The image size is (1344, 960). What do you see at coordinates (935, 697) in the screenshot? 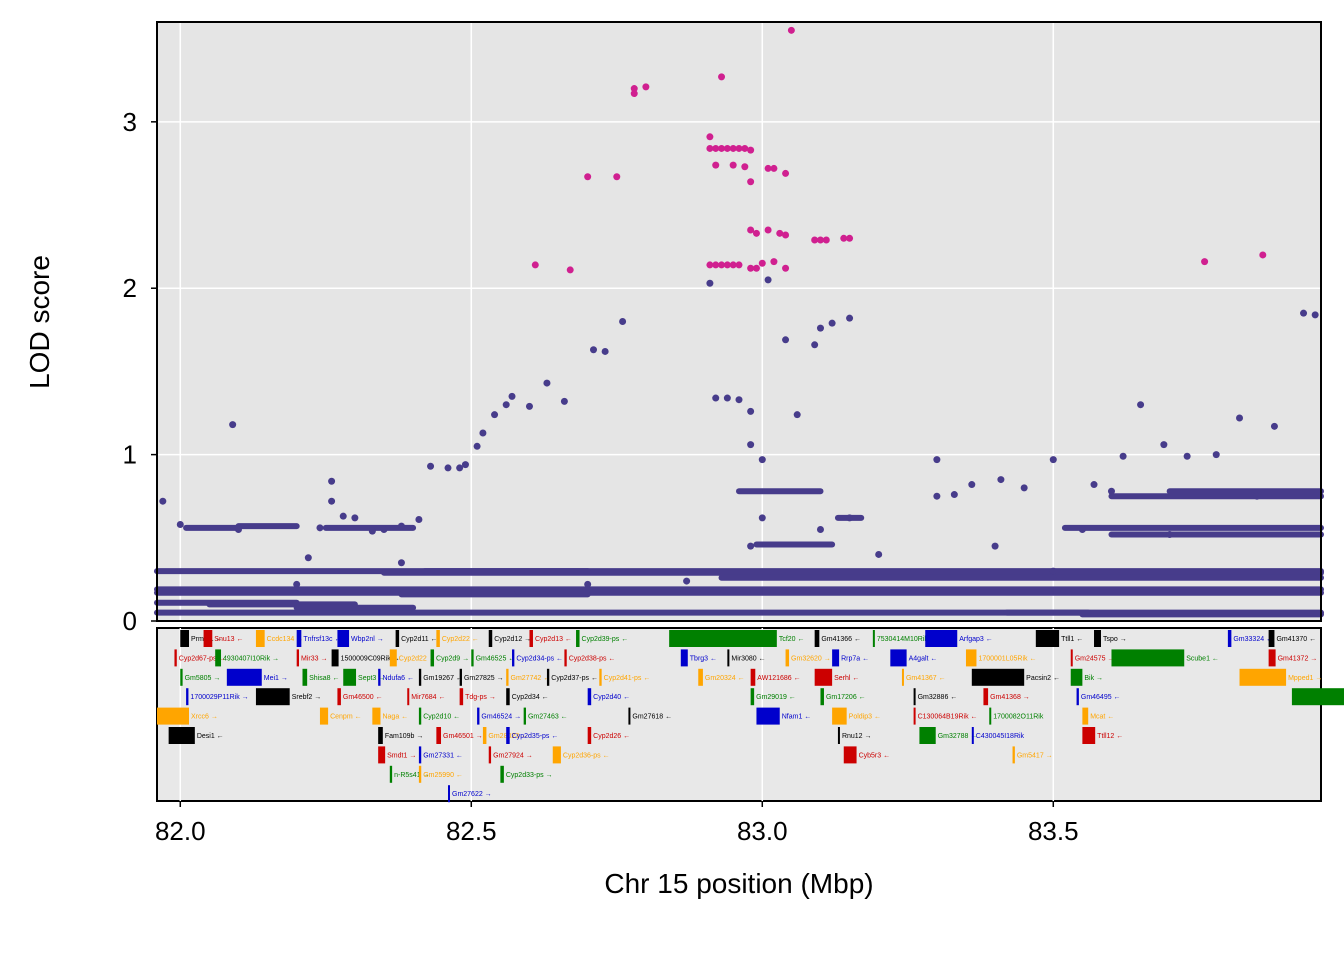
I see `gene: Gm32886 ←` at bounding box center [935, 697].